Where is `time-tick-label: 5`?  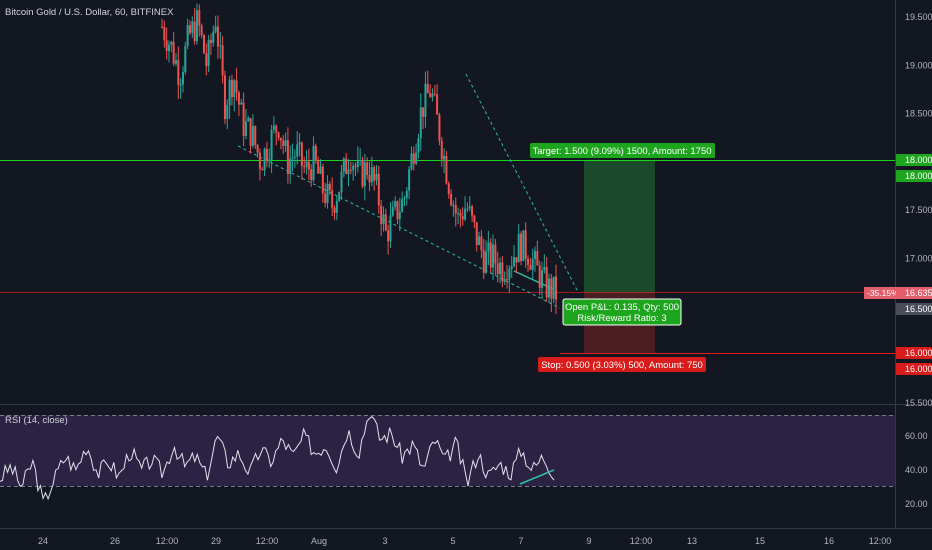
time-tick-label: 5 is located at coordinates (452, 541).